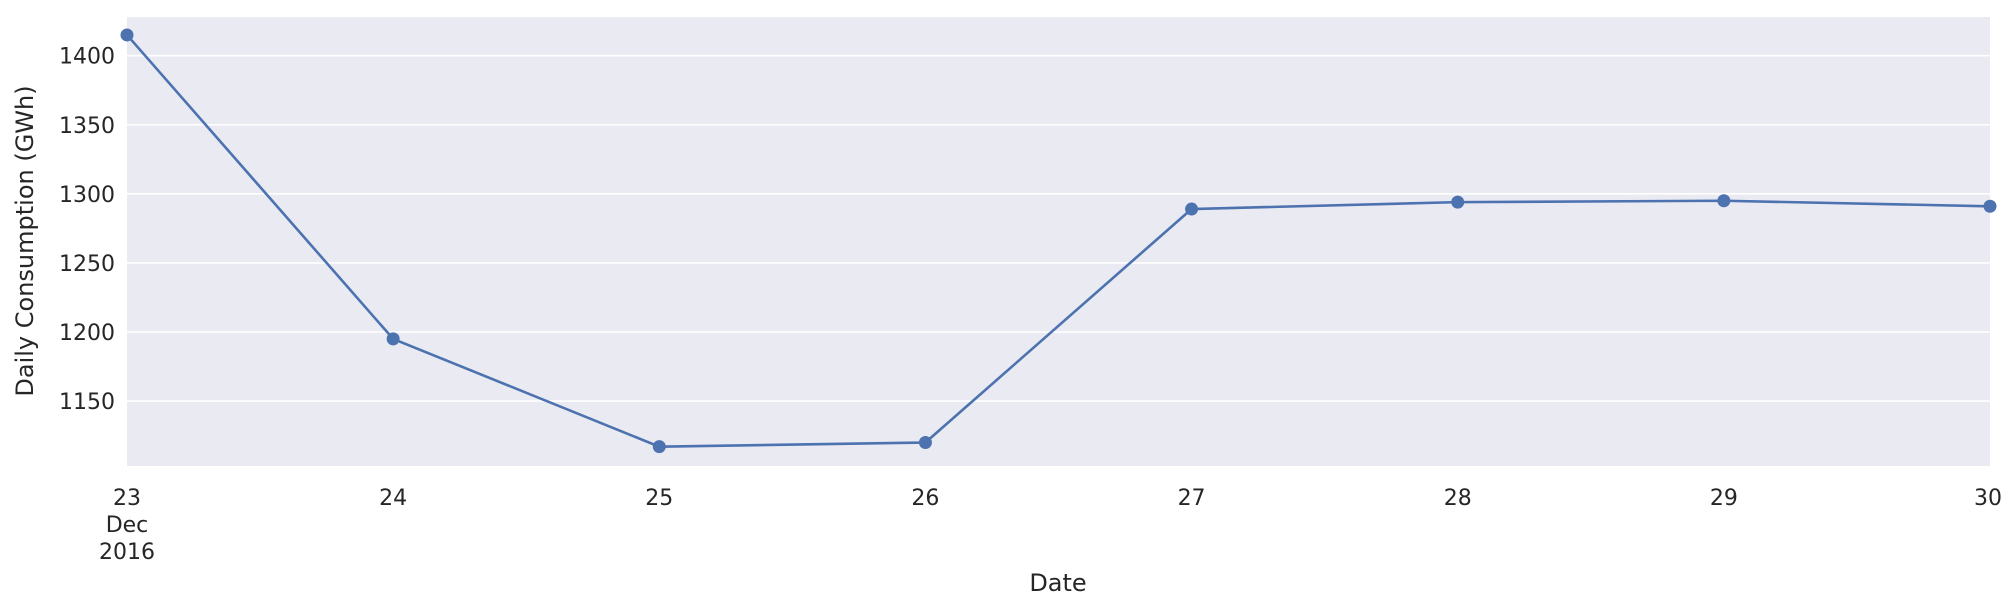  Describe the element at coordinates (87, 402) in the screenshot. I see `y-tick-label: 1150` at that location.